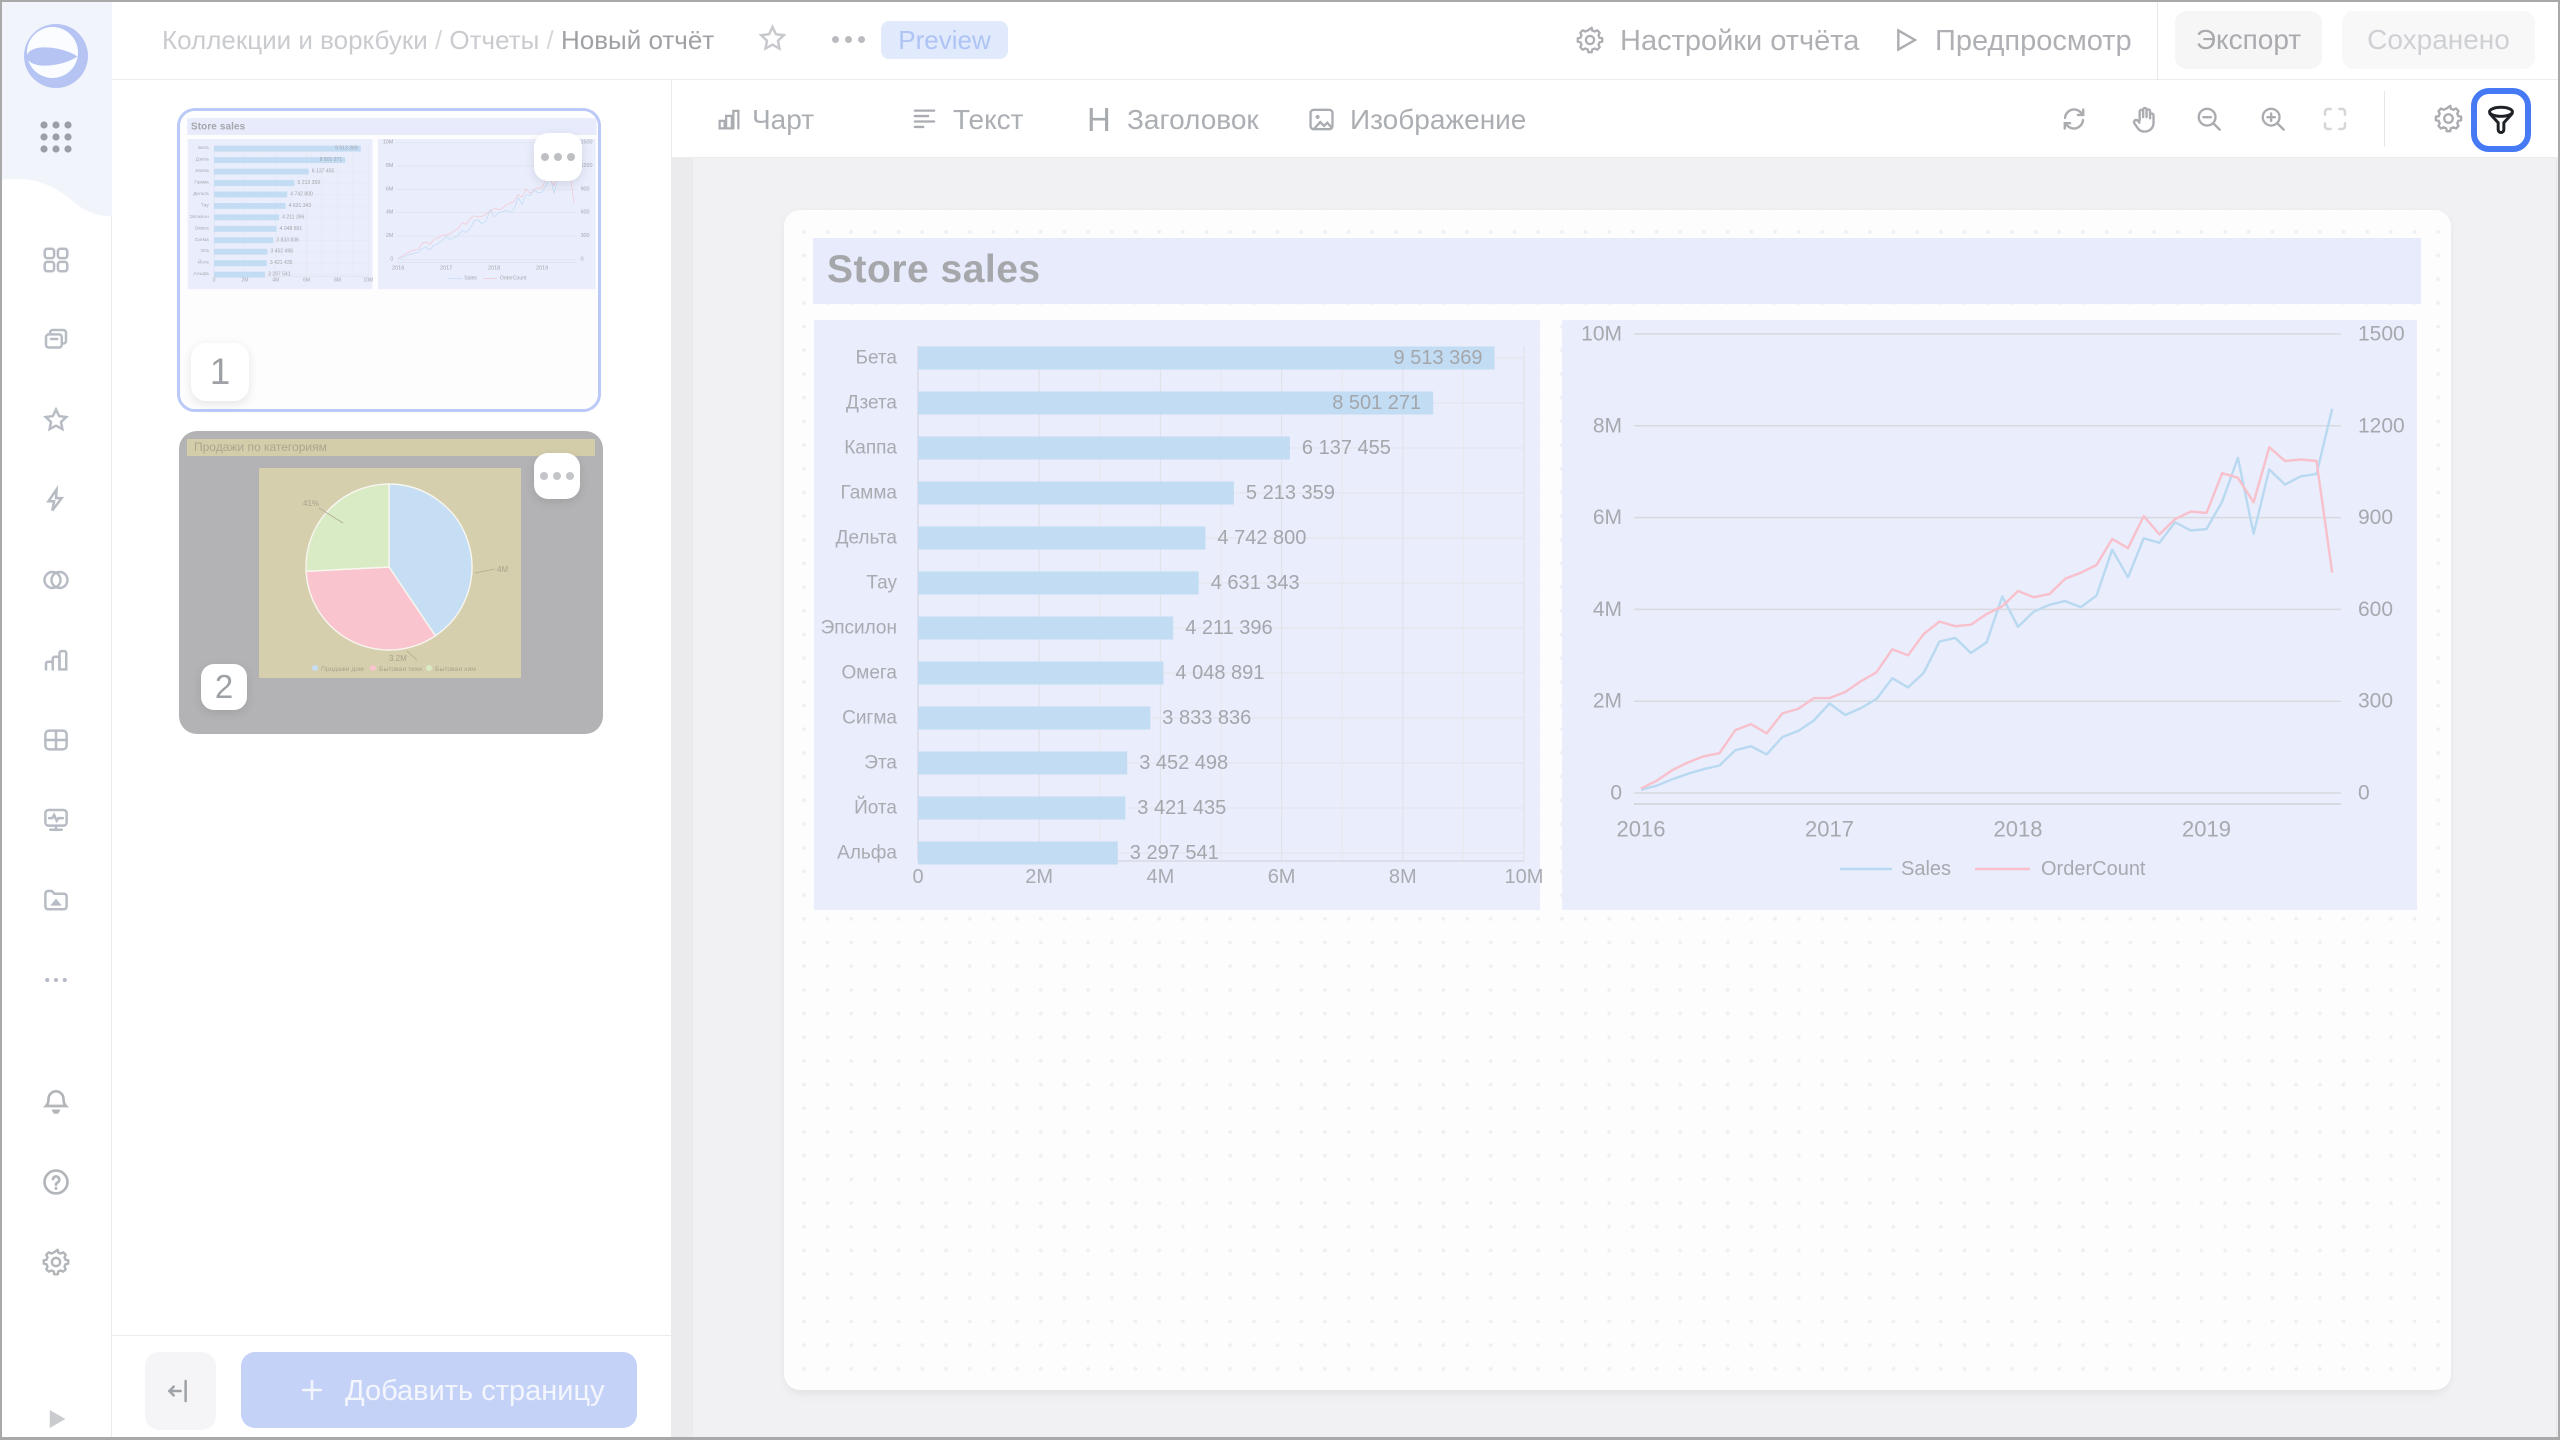  I want to click on svg-text: Бытовая техн, so click(400, 669).